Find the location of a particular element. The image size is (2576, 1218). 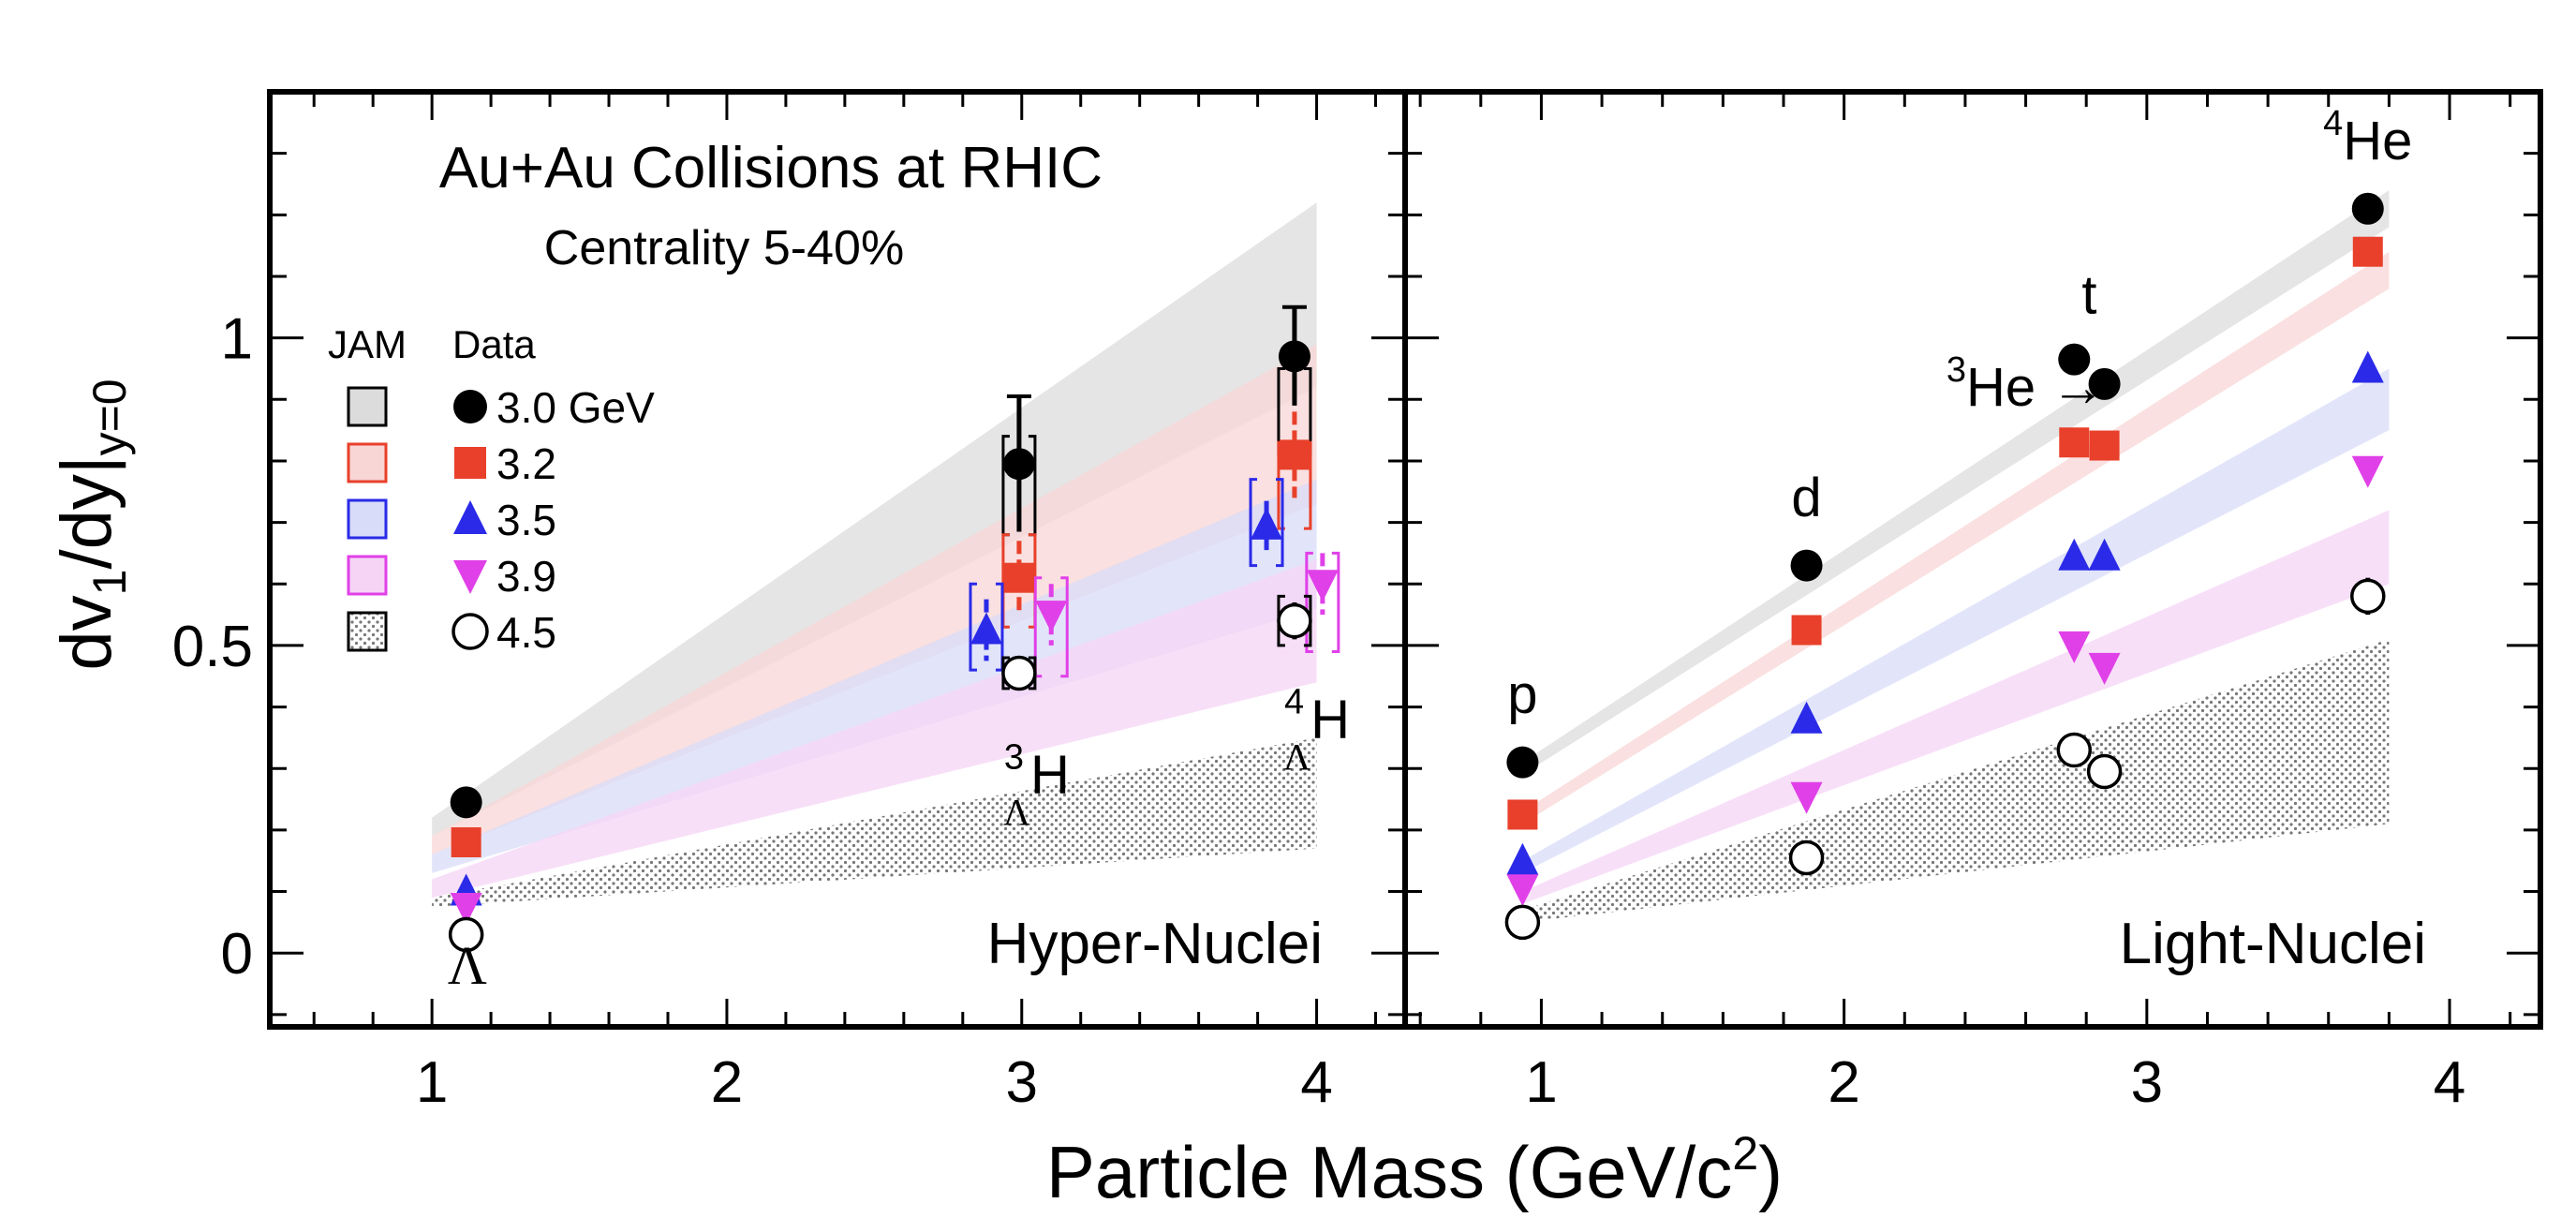

legend-label-4-5: 4.5 is located at coordinates (526, 632).